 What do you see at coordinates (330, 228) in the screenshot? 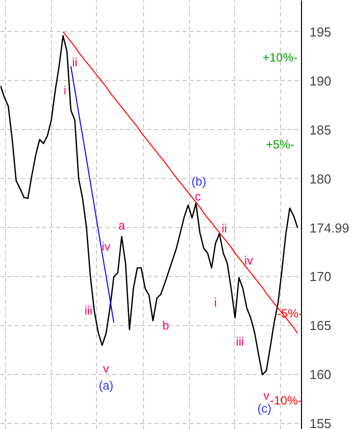
I see `y-tick-label: 174.99` at bounding box center [330, 228].